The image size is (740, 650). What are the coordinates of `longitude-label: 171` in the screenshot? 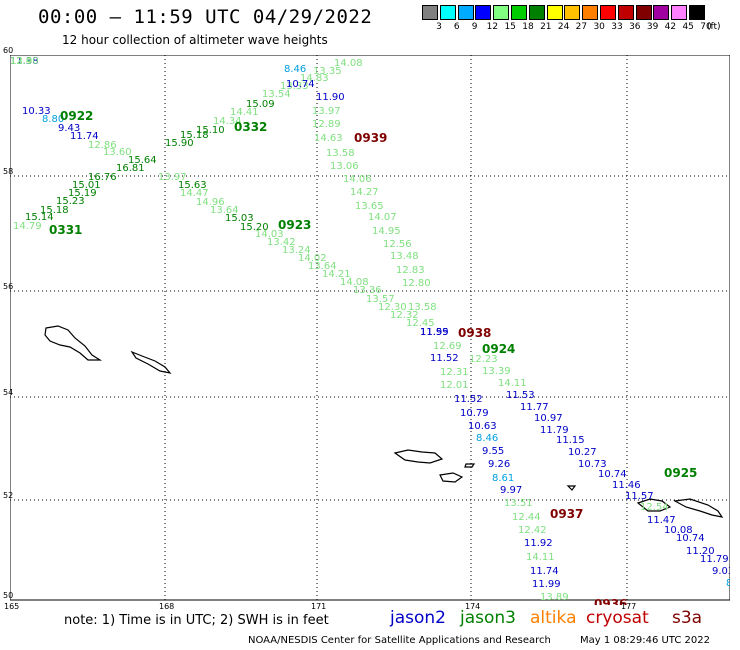 It's located at (319, 606).